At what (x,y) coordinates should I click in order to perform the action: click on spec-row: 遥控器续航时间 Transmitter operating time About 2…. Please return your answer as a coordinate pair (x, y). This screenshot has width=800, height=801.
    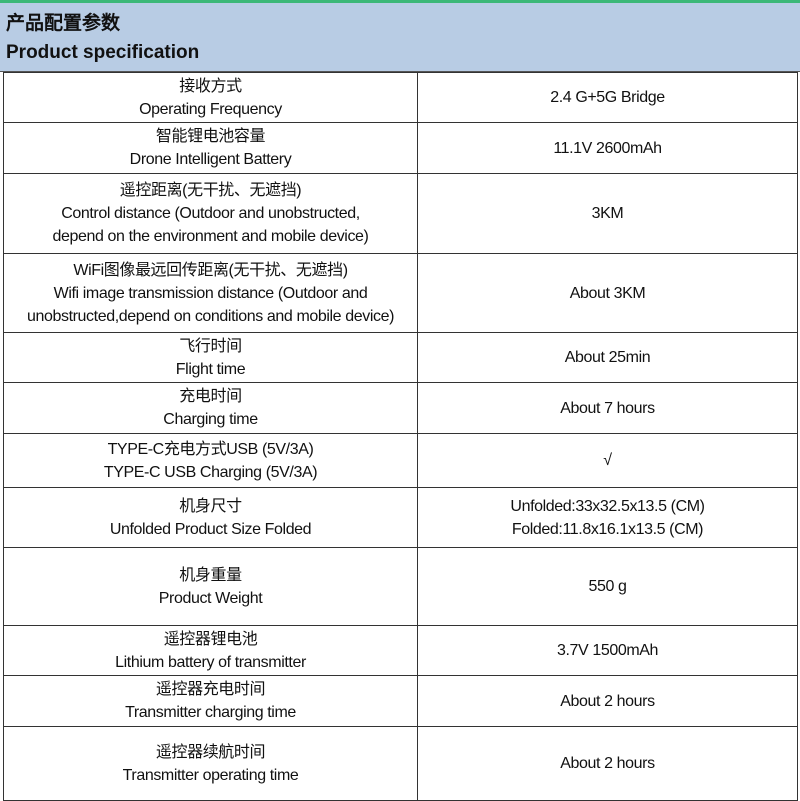
    Looking at the image, I should click on (400, 763).